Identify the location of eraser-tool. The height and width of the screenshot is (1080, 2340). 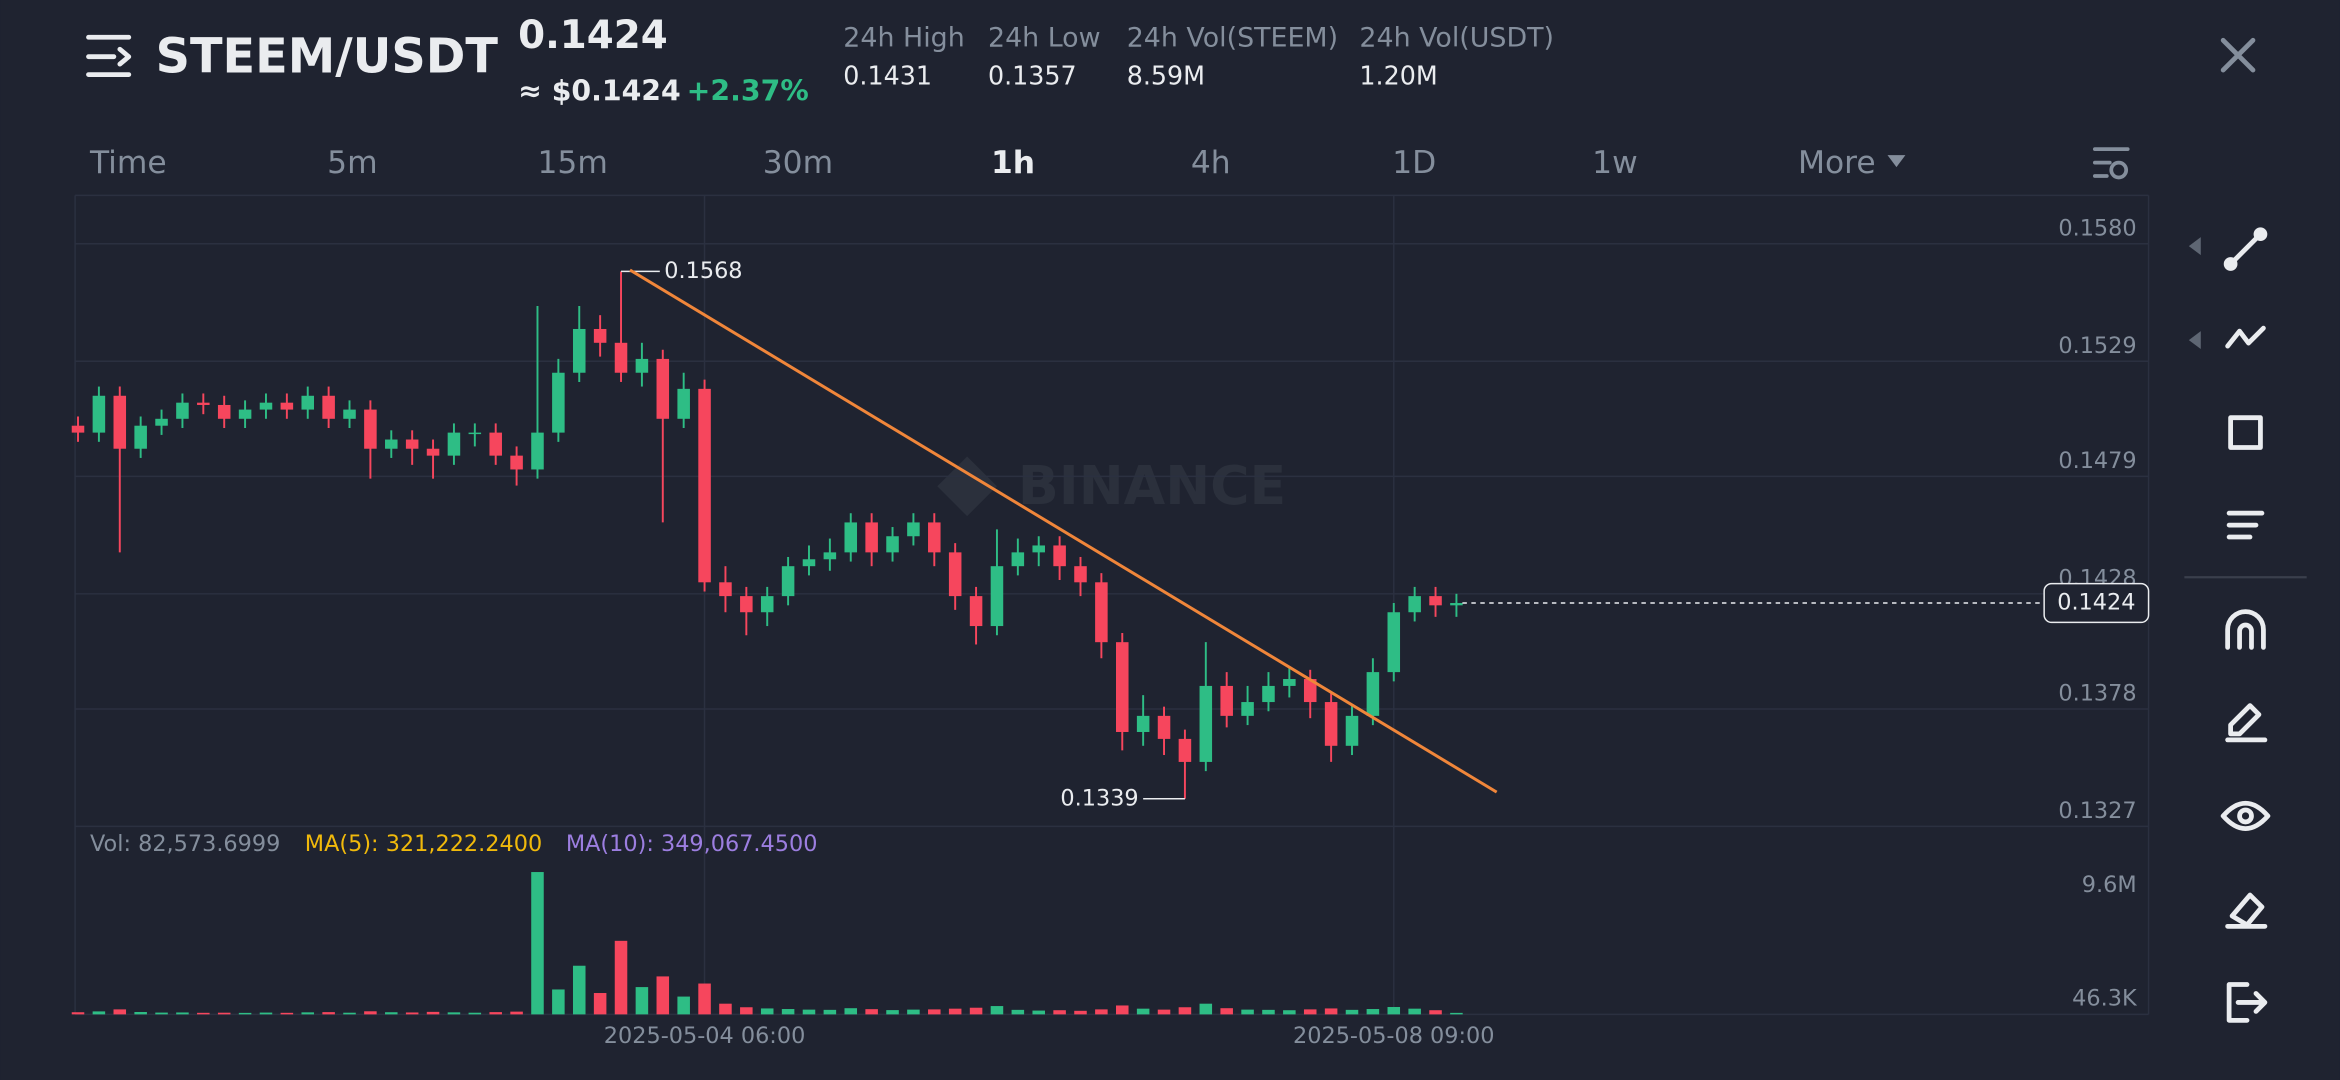
(2246, 910).